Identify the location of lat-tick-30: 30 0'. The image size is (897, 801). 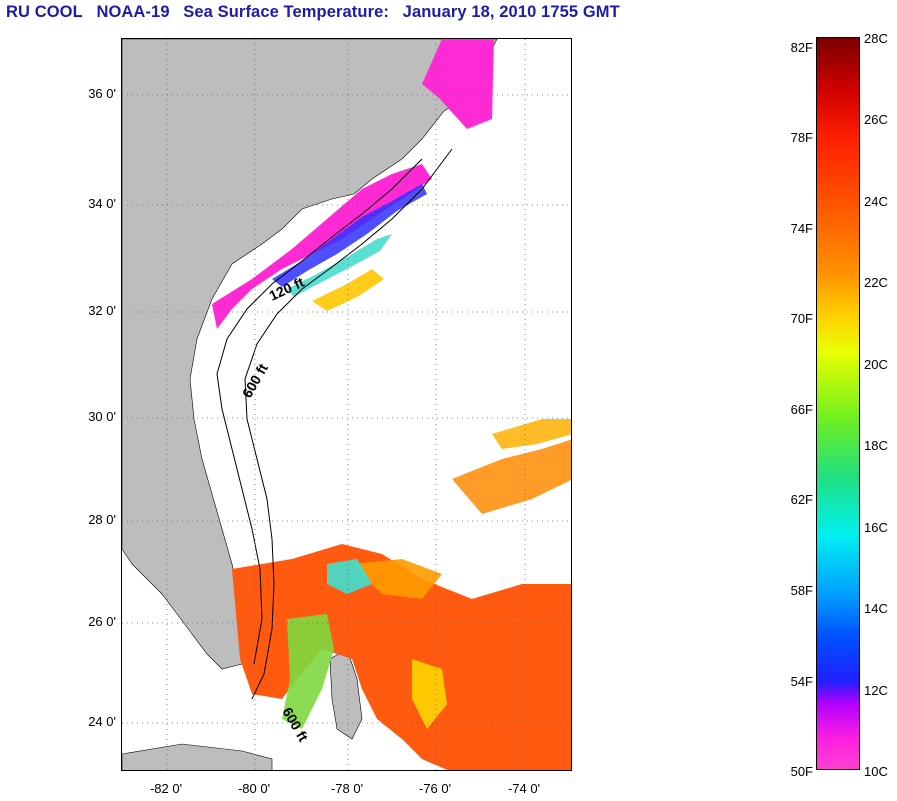
(102, 416).